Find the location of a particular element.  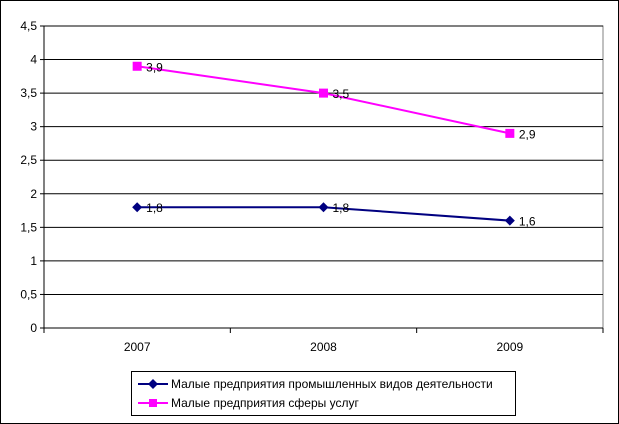

y-tick-label: 1 is located at coordinates (33, 261).